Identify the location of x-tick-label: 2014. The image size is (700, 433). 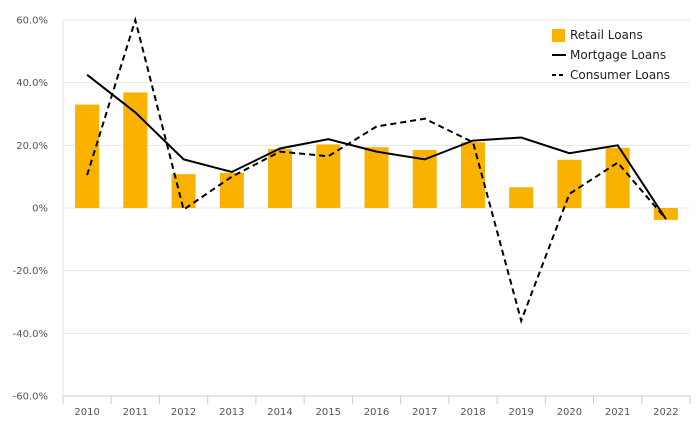
(279, 412).